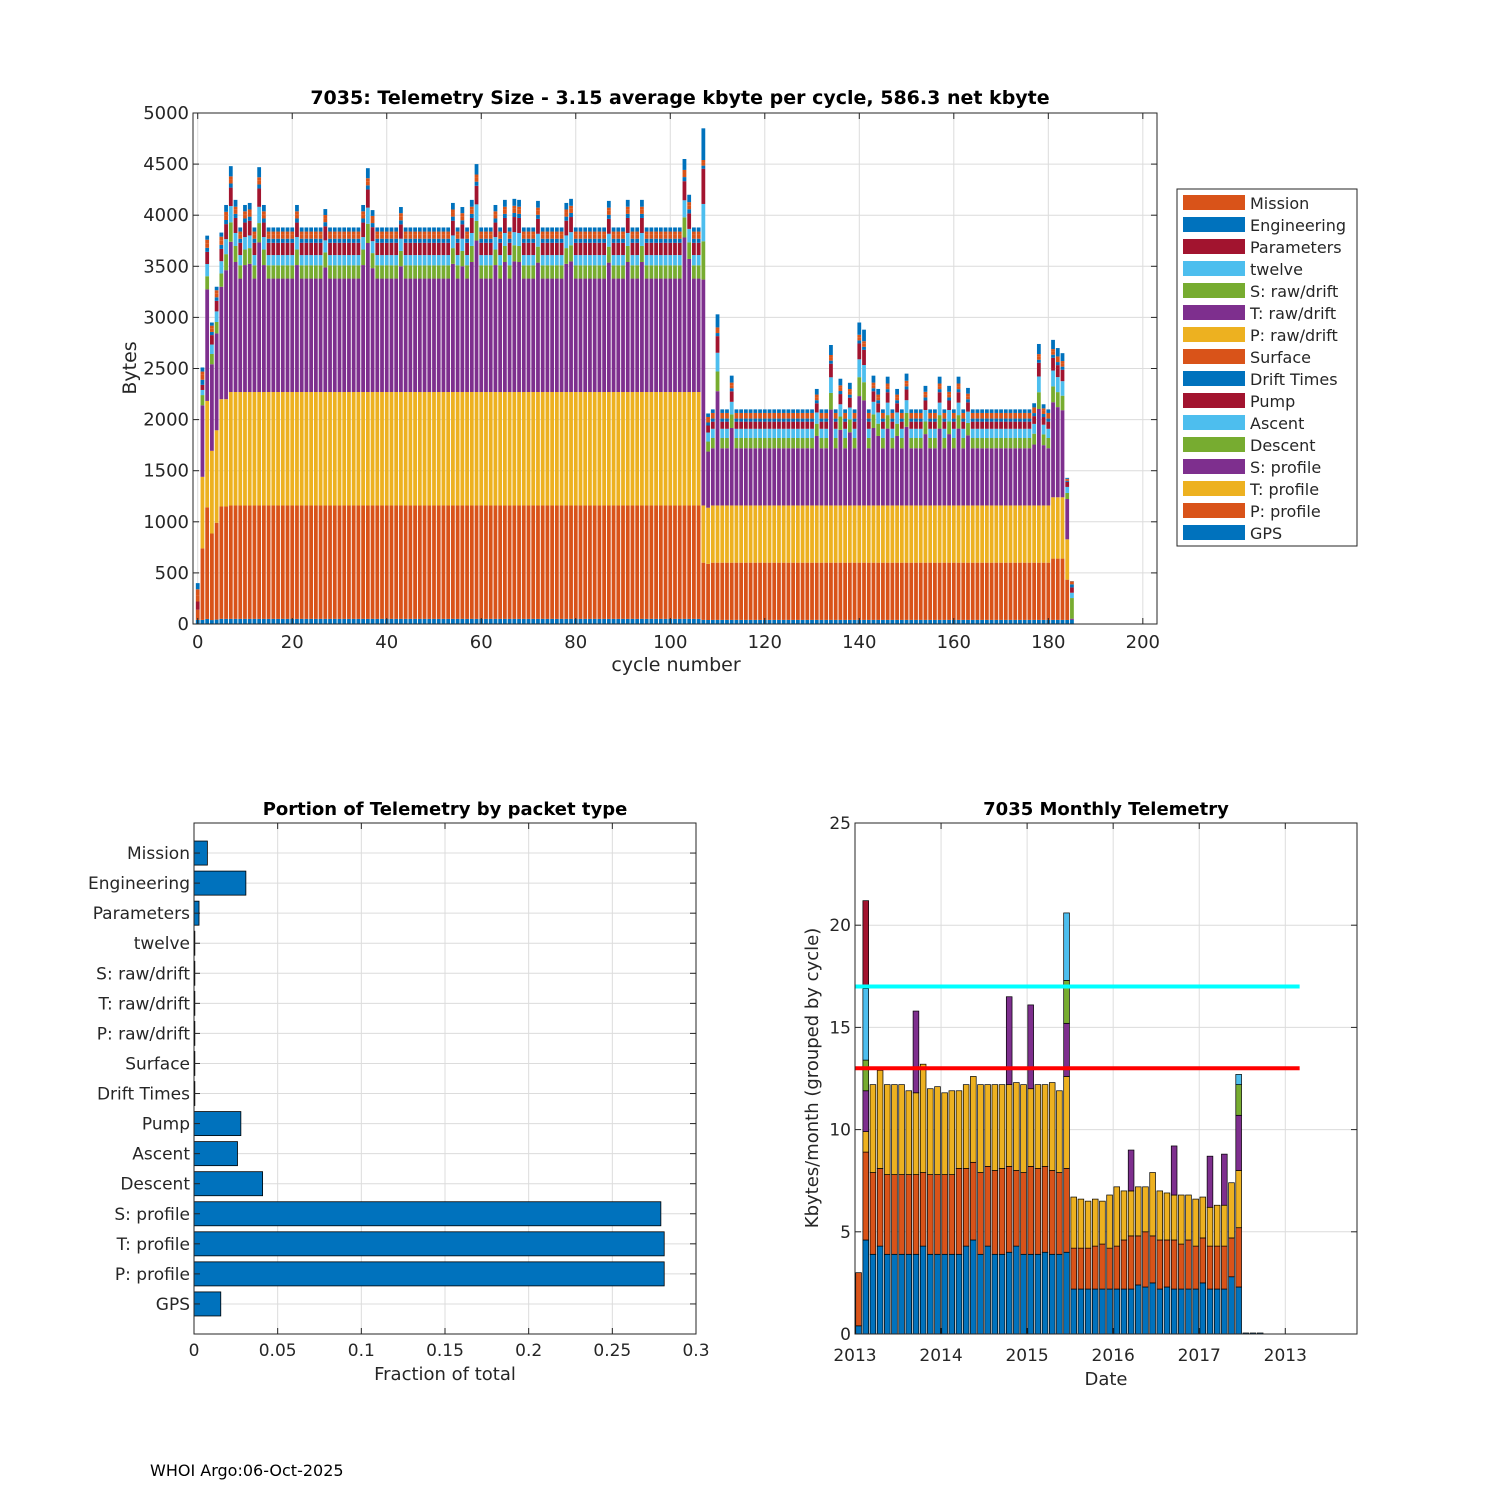 The image size is (1500, 1500). What do you see at coordinates (1280, 357) in the screenshot?
I see `legend-label: Surface` at bounding box center [1280, 357].